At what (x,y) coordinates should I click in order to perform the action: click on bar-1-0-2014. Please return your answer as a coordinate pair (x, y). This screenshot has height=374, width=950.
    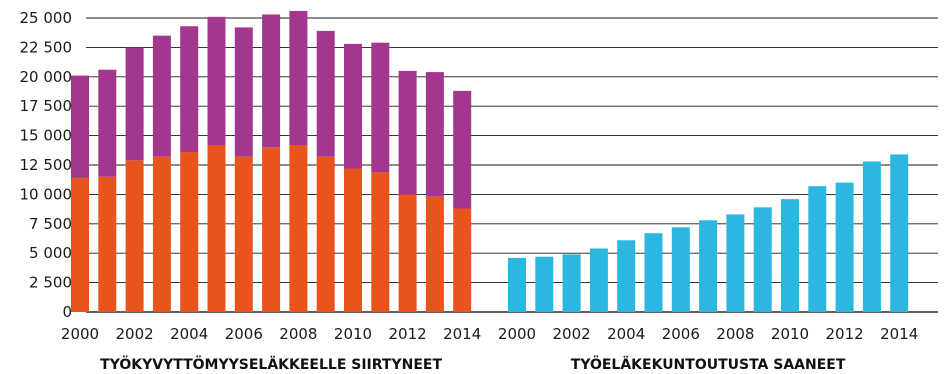
    Looking at the image, I should click on (899, 233).